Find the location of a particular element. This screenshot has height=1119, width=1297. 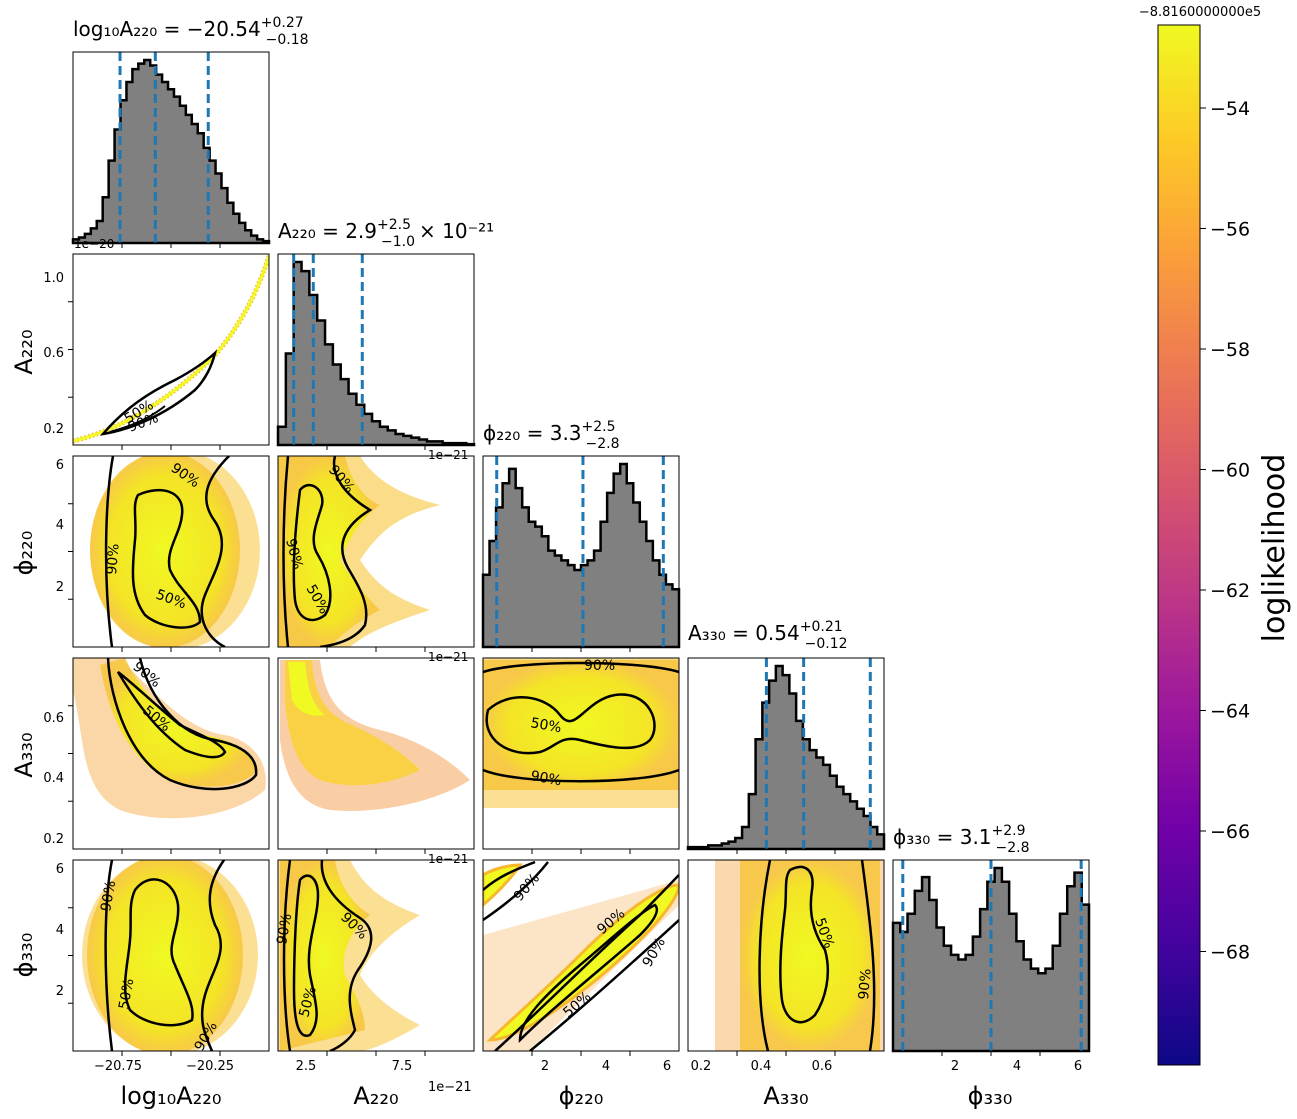

colorbar-gradient is located at coordinates (1179, 545).